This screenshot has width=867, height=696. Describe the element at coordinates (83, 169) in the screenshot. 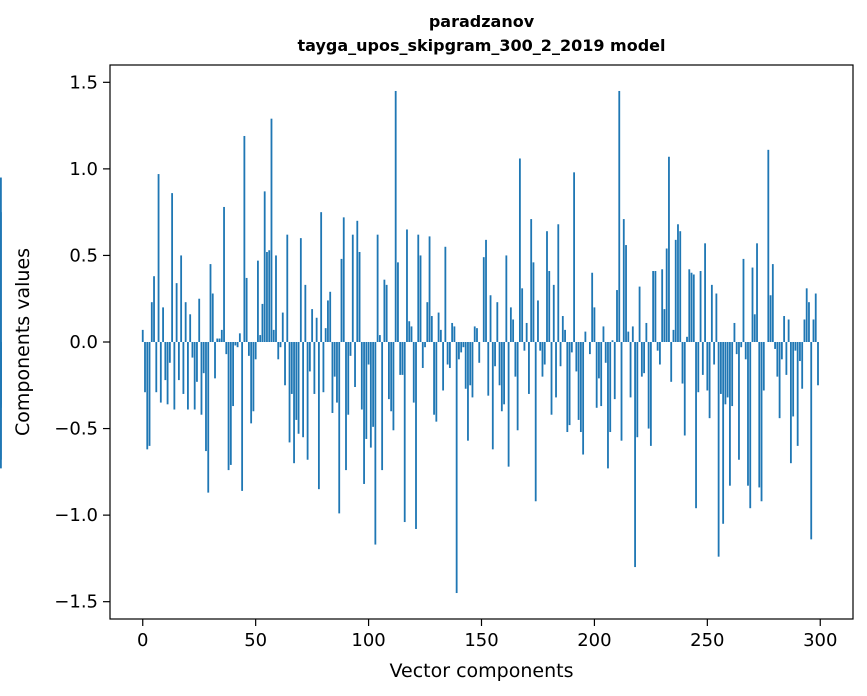

I see `y-tick-label: 1.0` at that location.